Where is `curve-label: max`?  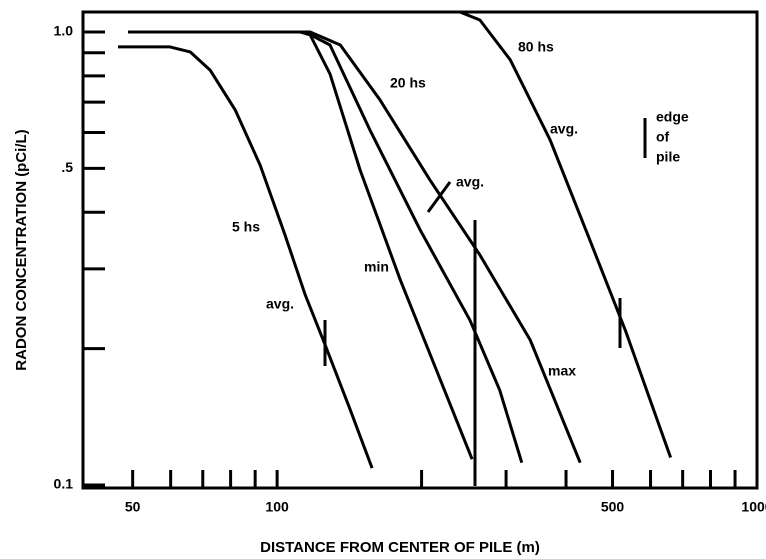 curve-label: max is located at coordinates (562, 371).